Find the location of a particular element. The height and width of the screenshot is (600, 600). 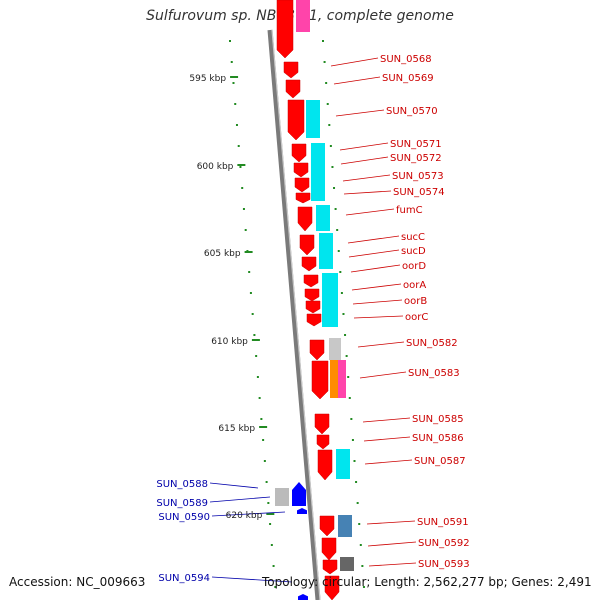

gene-label: SUN_0589 is located at coordinates (182, 503).